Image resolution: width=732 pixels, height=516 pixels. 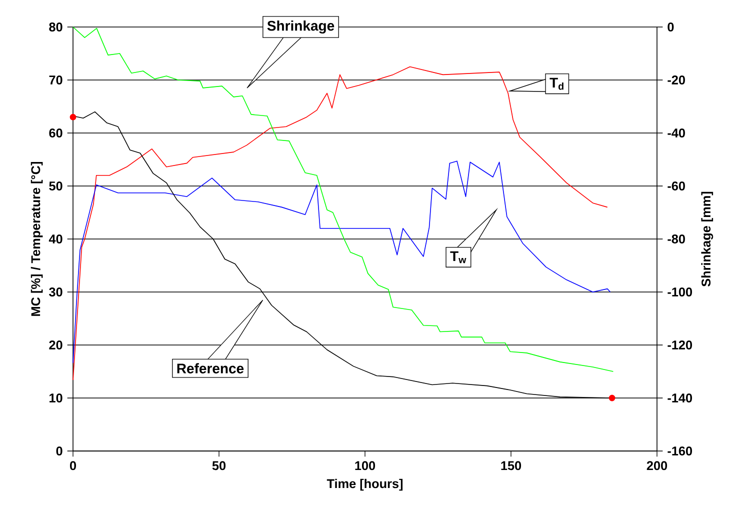 What do you see at coordinates (680, 345) in the screenshot?
I see `y2-tick-label: -120` at bounding box center [680, 345].